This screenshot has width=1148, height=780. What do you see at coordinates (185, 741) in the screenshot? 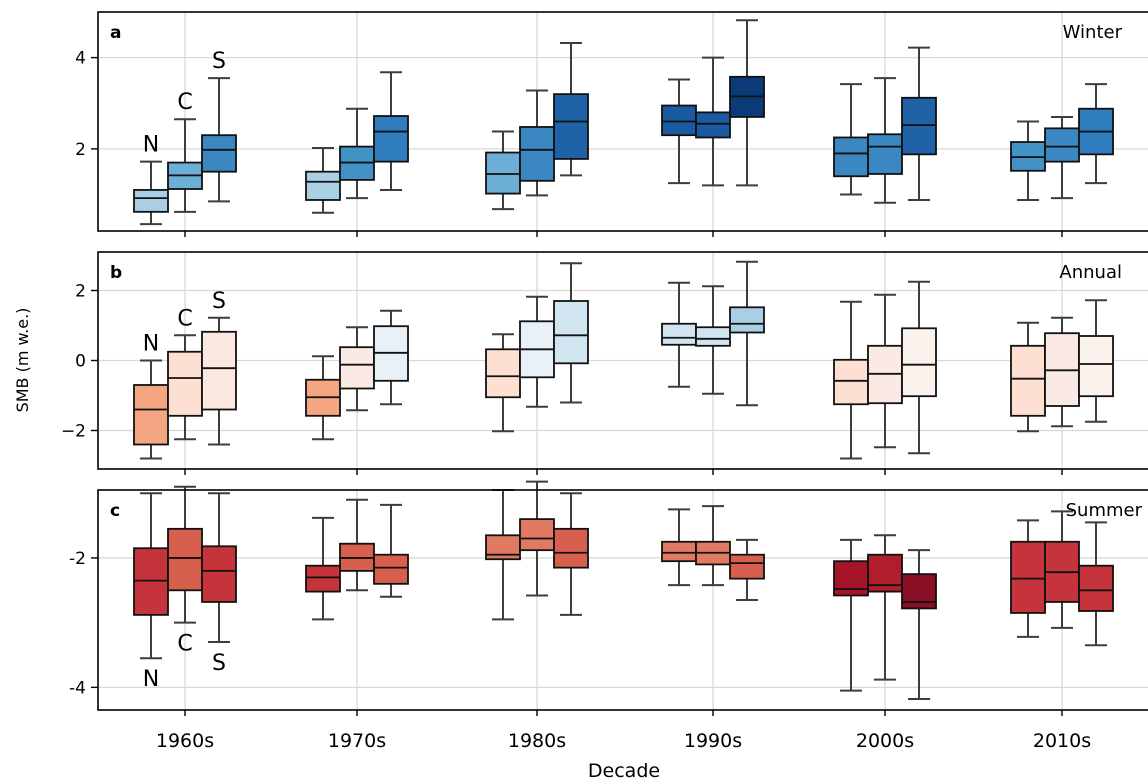
I see `x-tick-label: 1960s` at bounding box center [185, 741].